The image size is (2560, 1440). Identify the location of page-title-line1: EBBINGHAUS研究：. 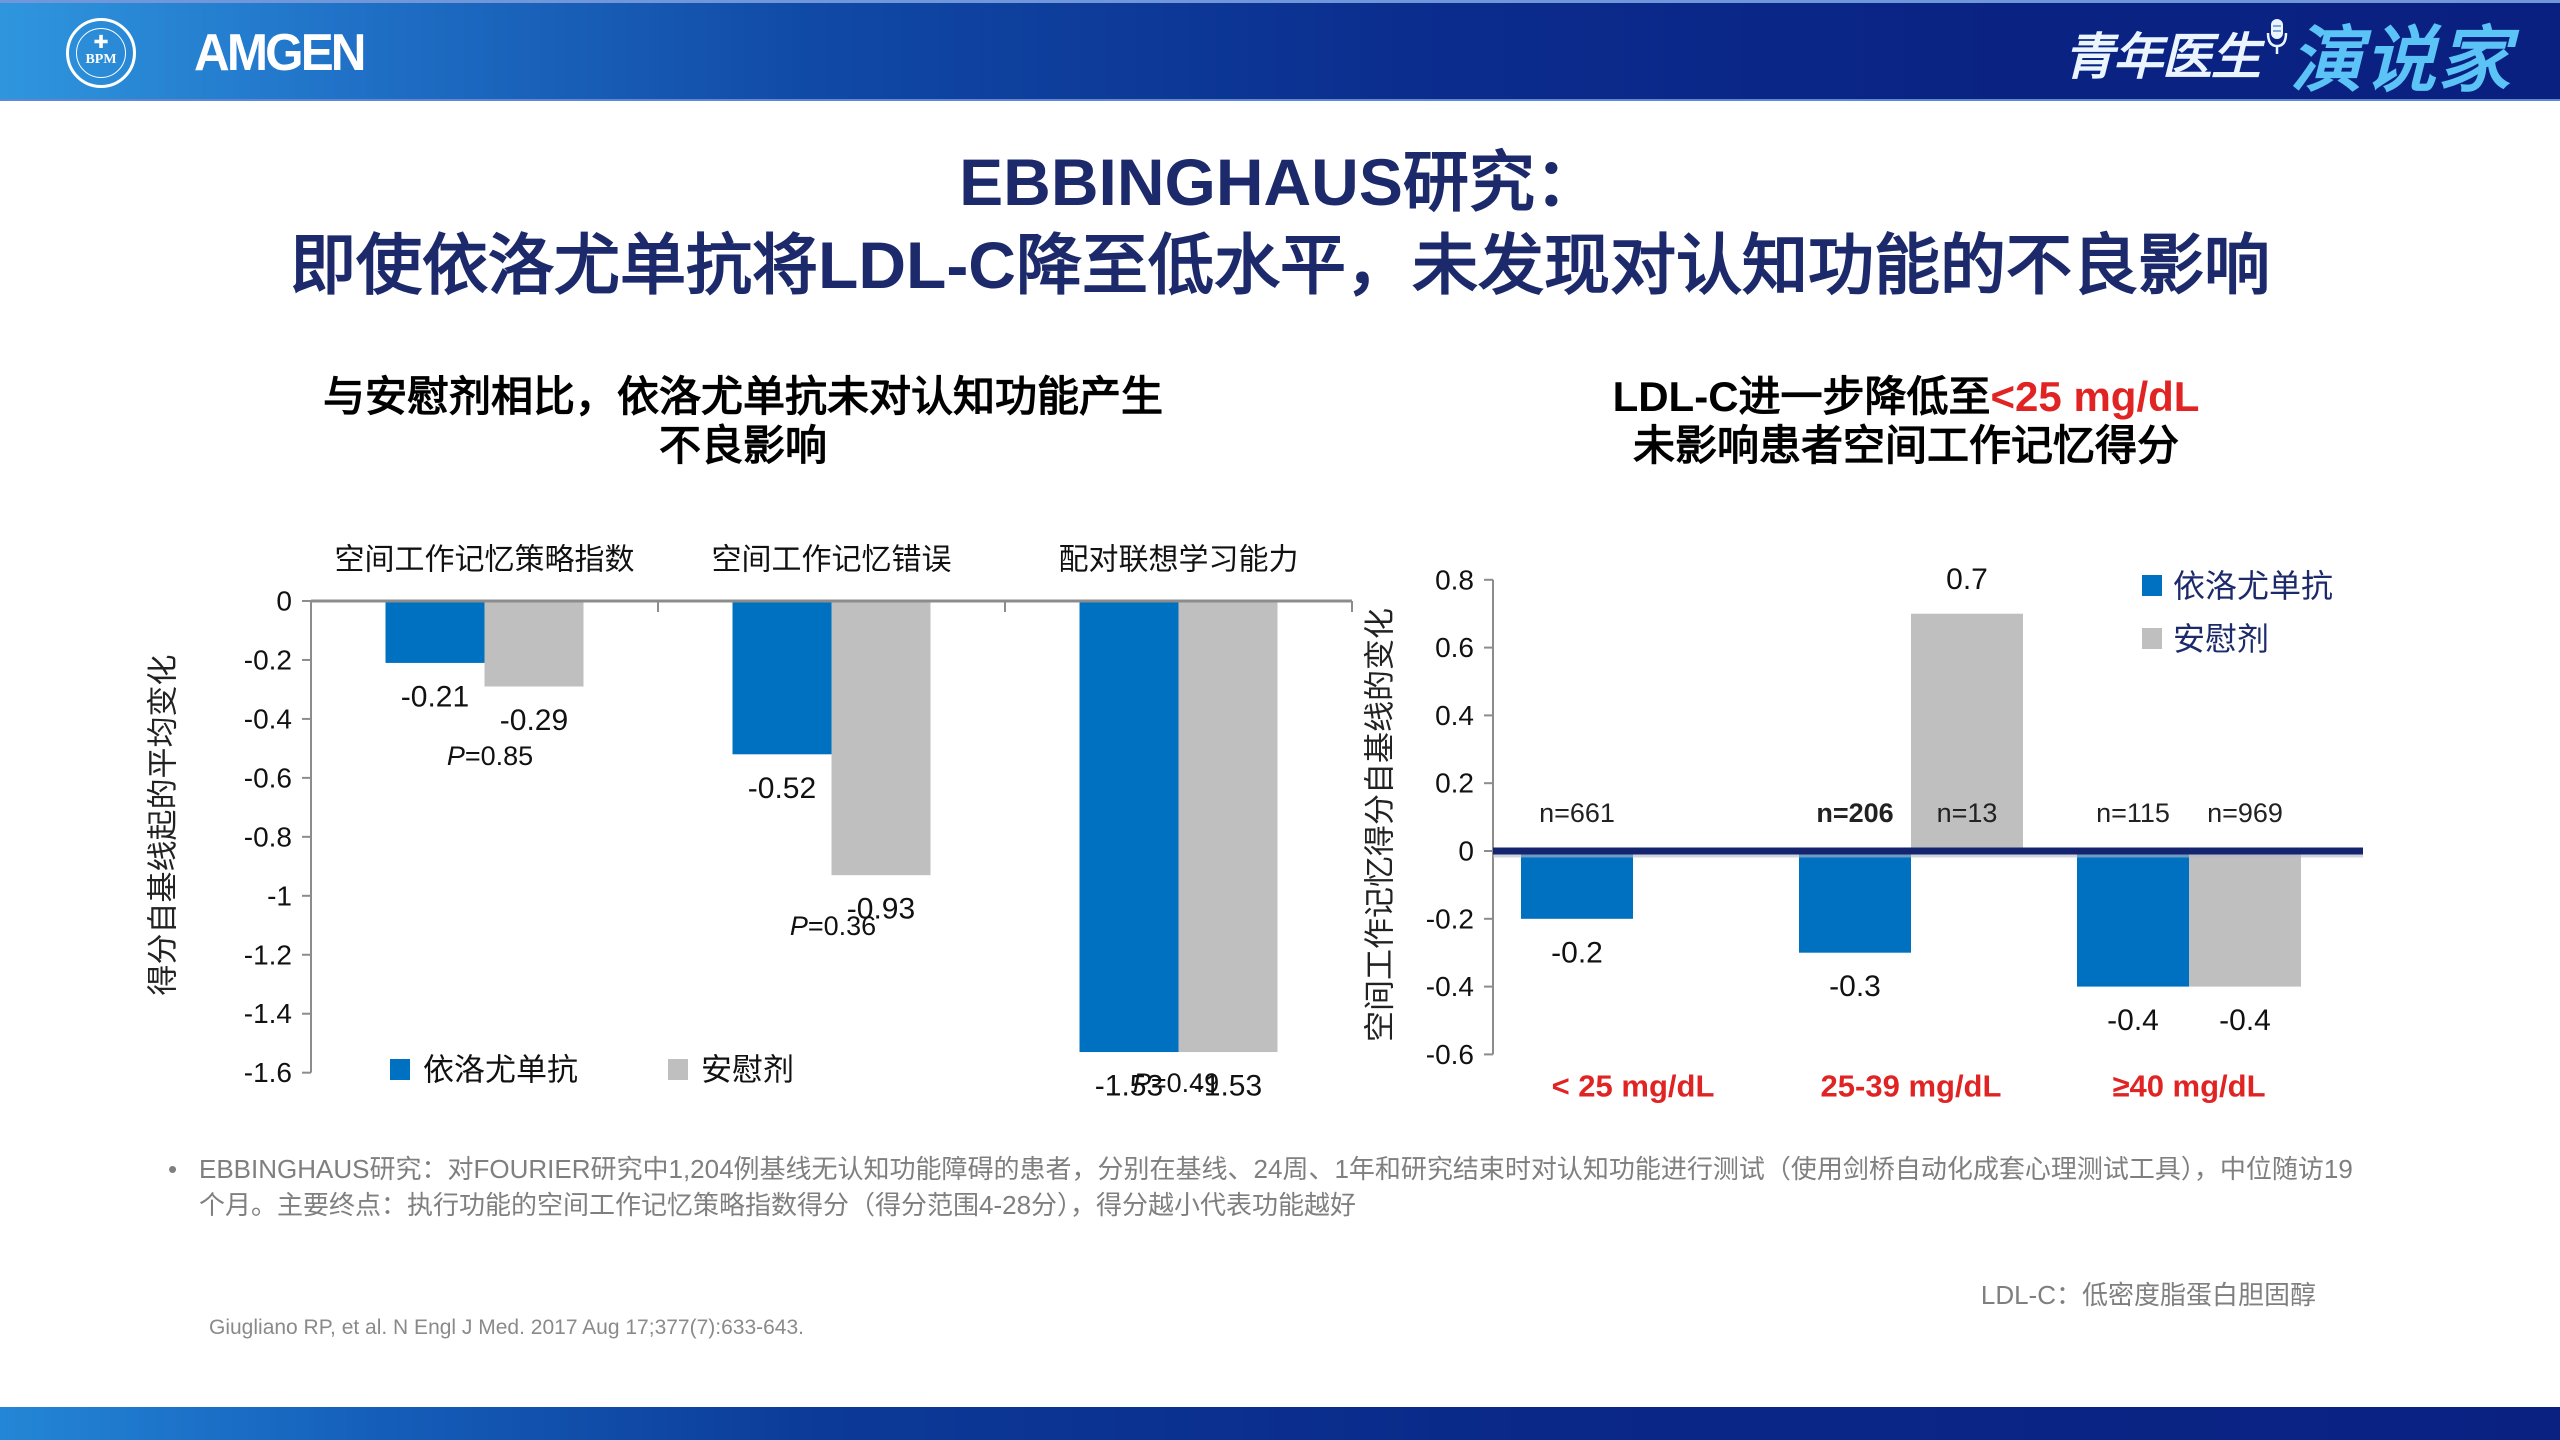
(1280, 182).